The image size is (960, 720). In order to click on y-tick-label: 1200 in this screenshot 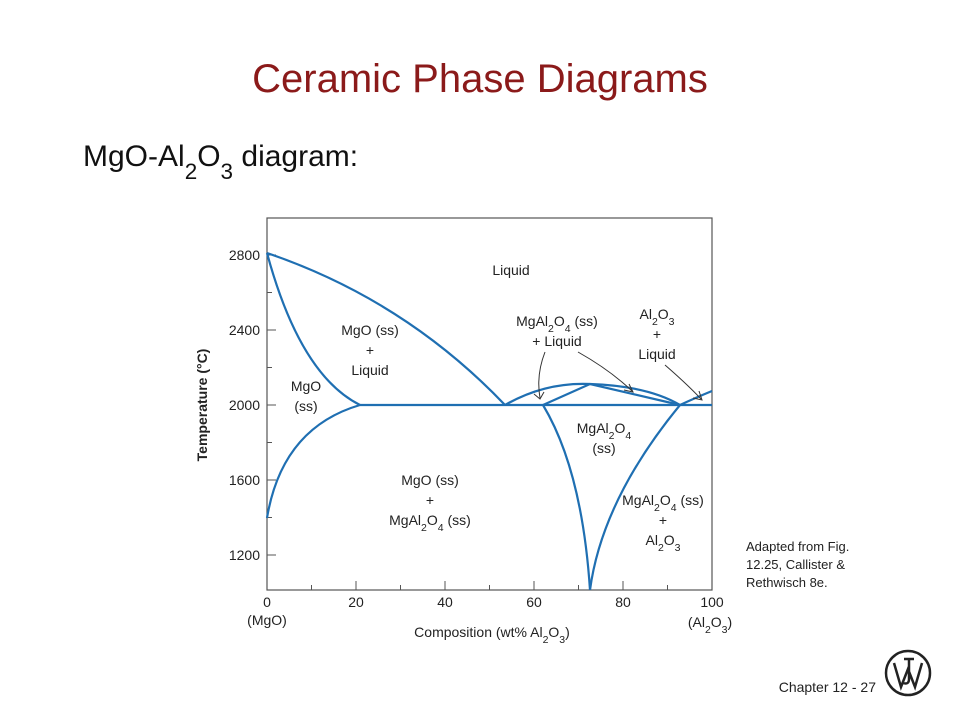, I will do `click(244, 555)`.